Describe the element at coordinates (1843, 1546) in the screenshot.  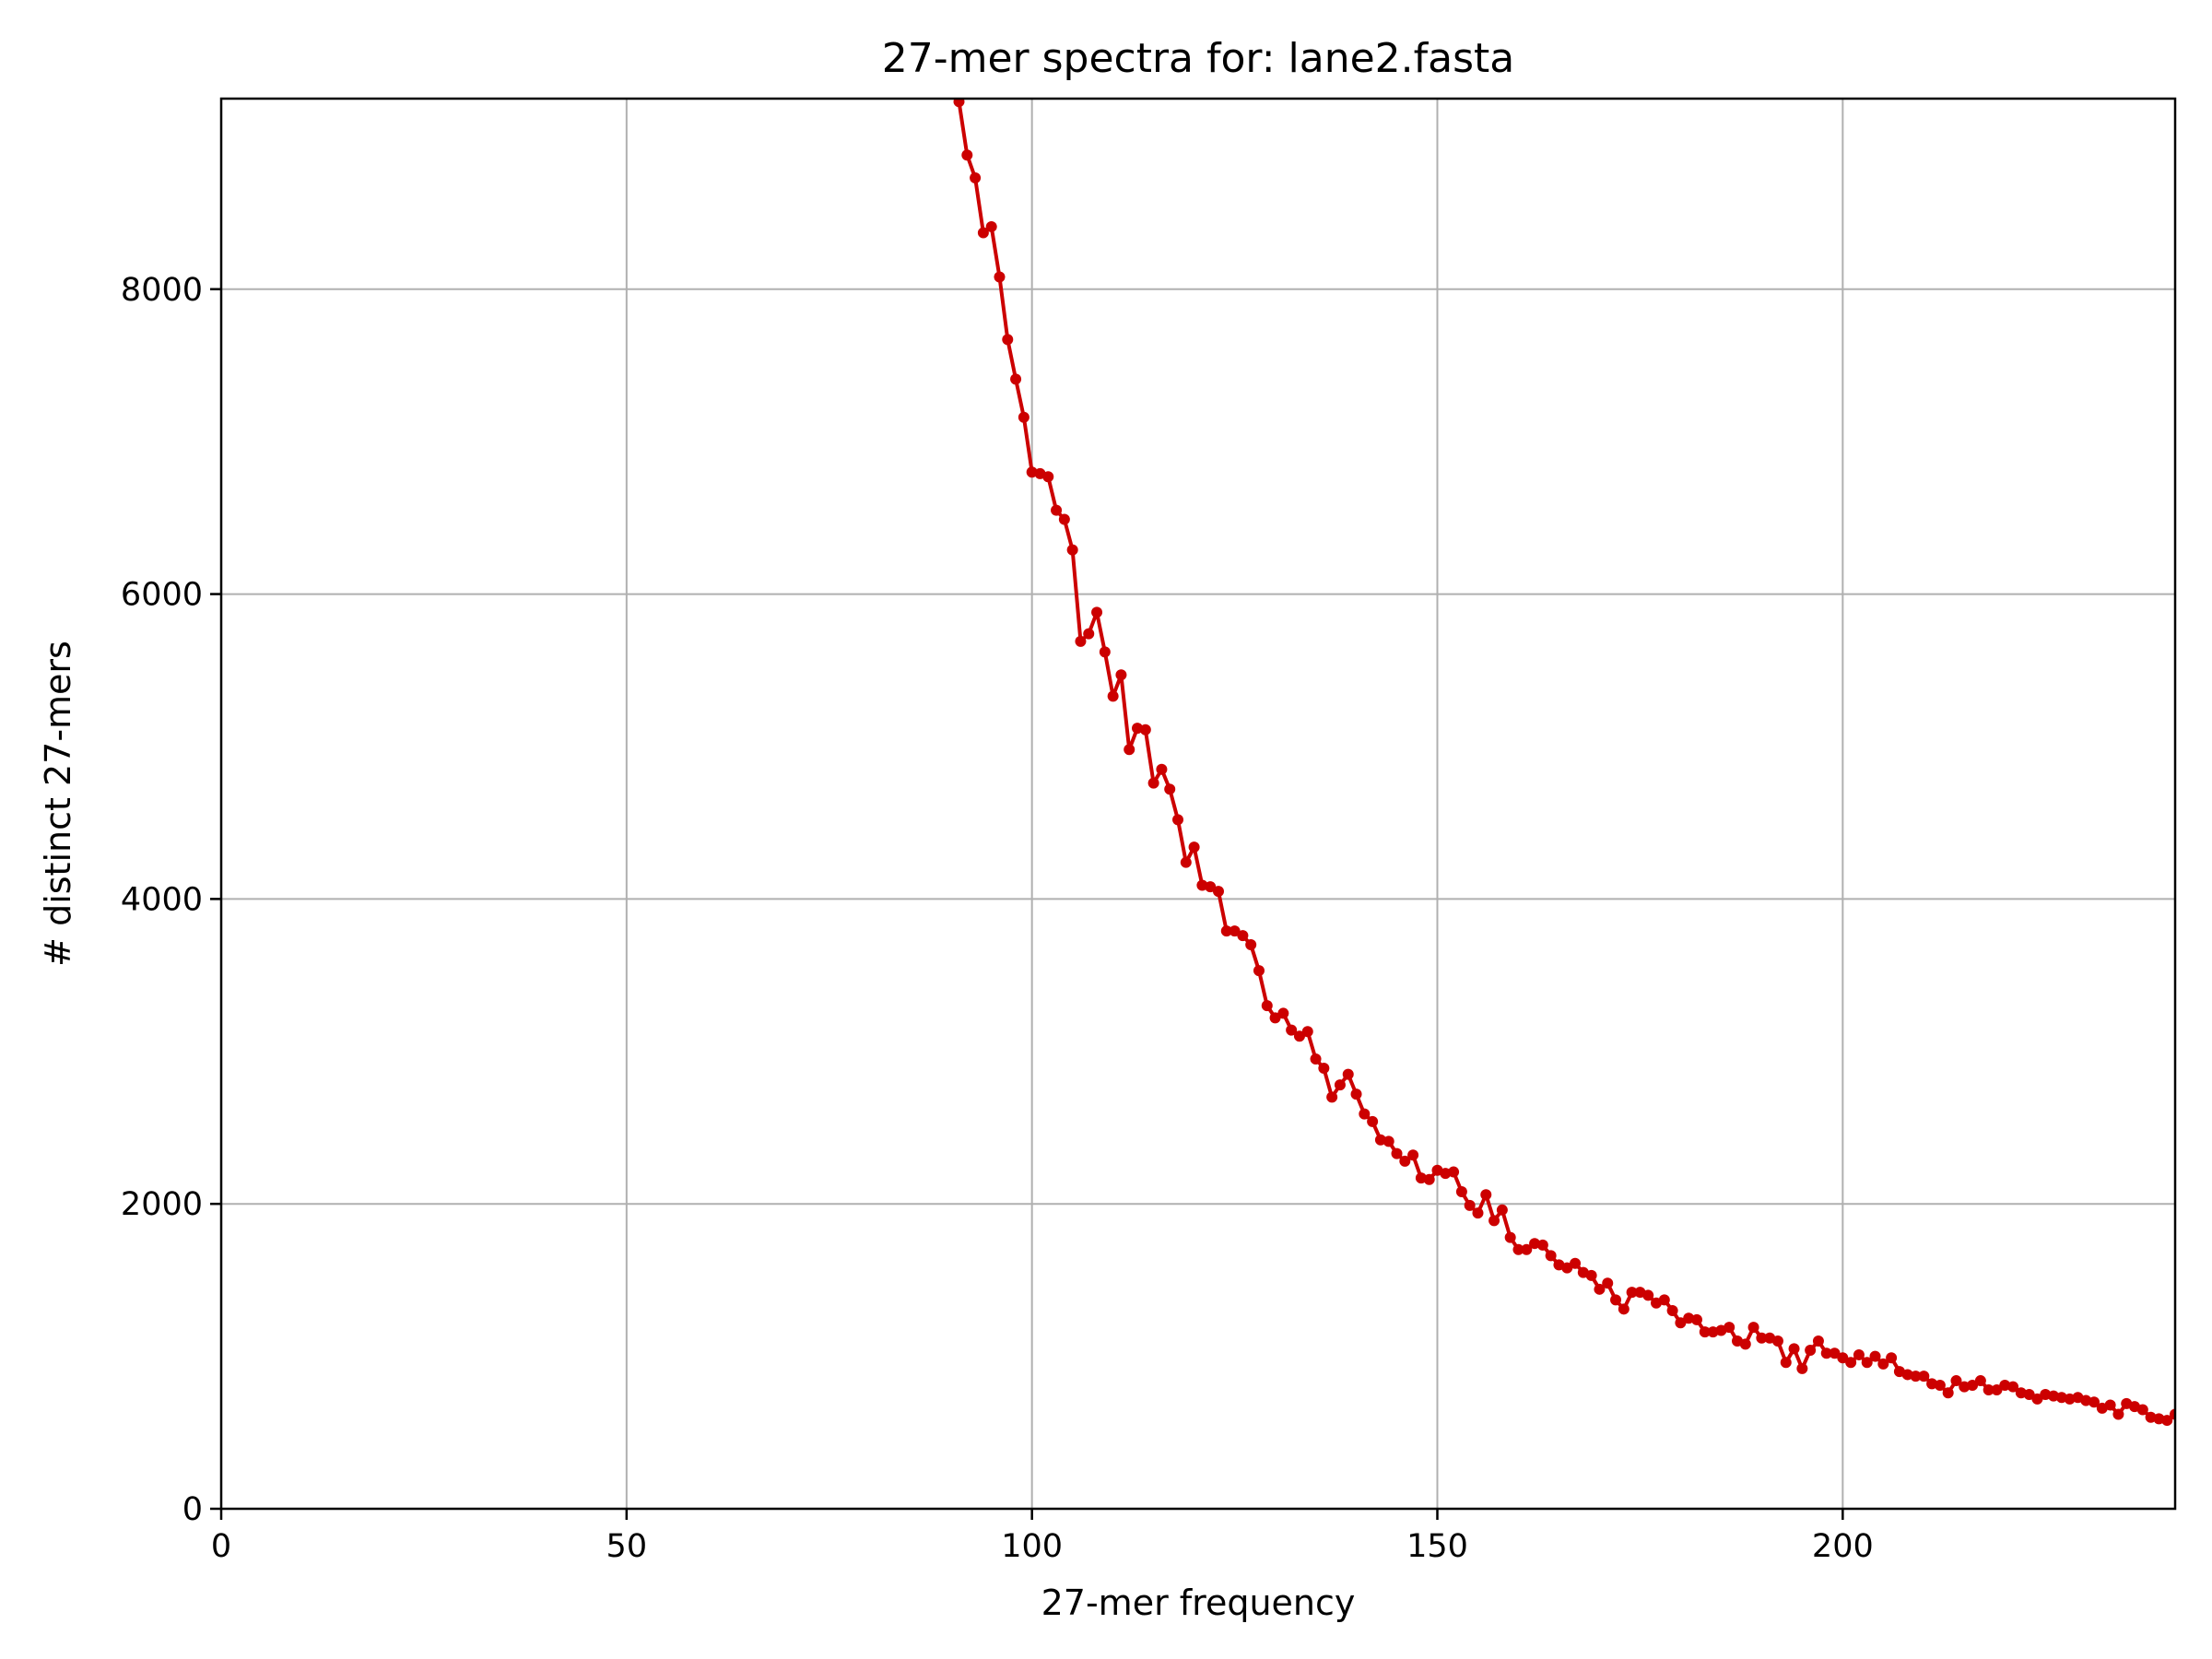
I see `x-tick-label: 200` at that location.